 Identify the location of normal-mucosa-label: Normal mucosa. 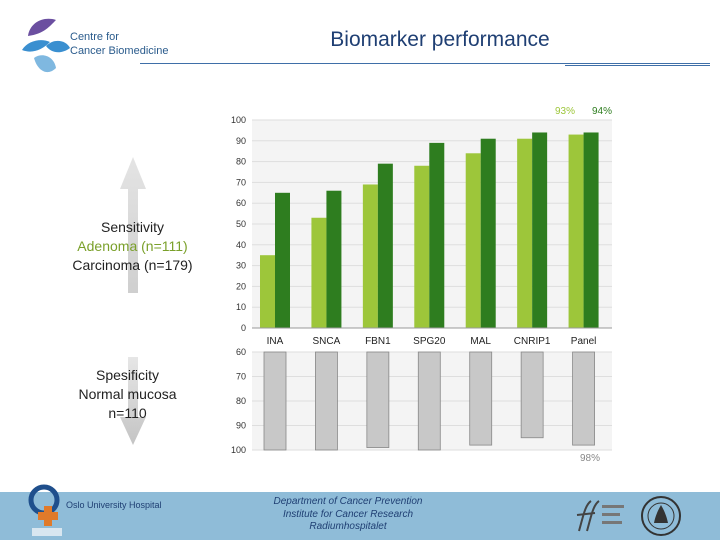
(127, 394).